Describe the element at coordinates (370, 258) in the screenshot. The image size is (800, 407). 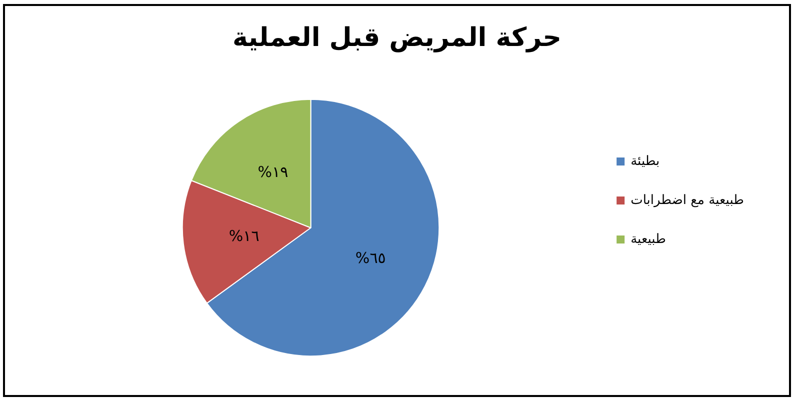
I see `data-label: %٦٥` at that location.